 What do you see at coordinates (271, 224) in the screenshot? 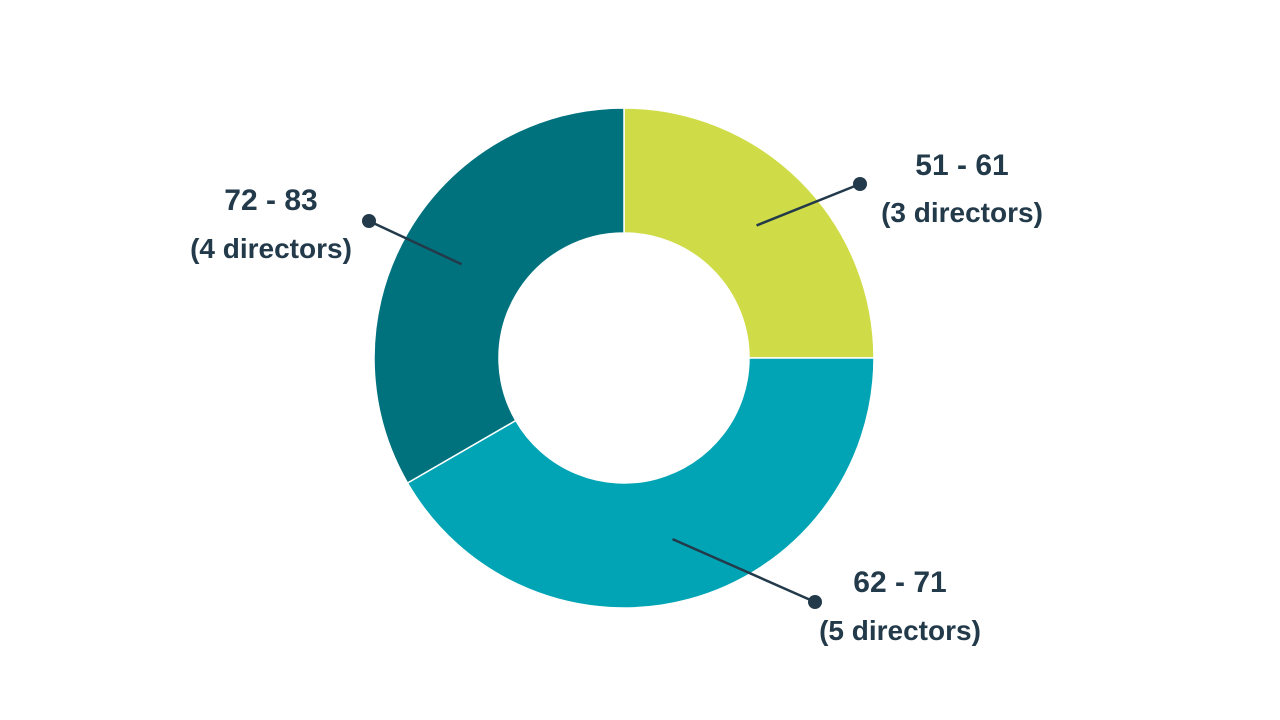
I see `slice-label-72-83: 72 - 83 (4 directors)` at bounding box center [271, 224].